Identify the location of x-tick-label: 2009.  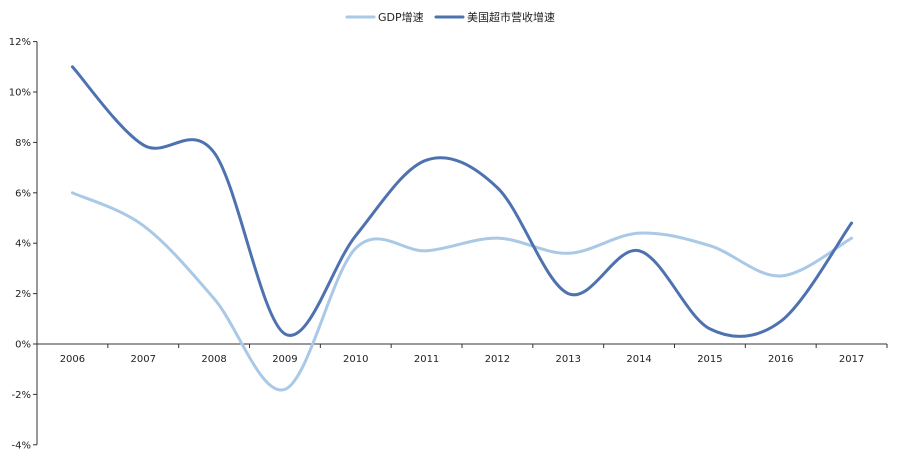
(284, 359).